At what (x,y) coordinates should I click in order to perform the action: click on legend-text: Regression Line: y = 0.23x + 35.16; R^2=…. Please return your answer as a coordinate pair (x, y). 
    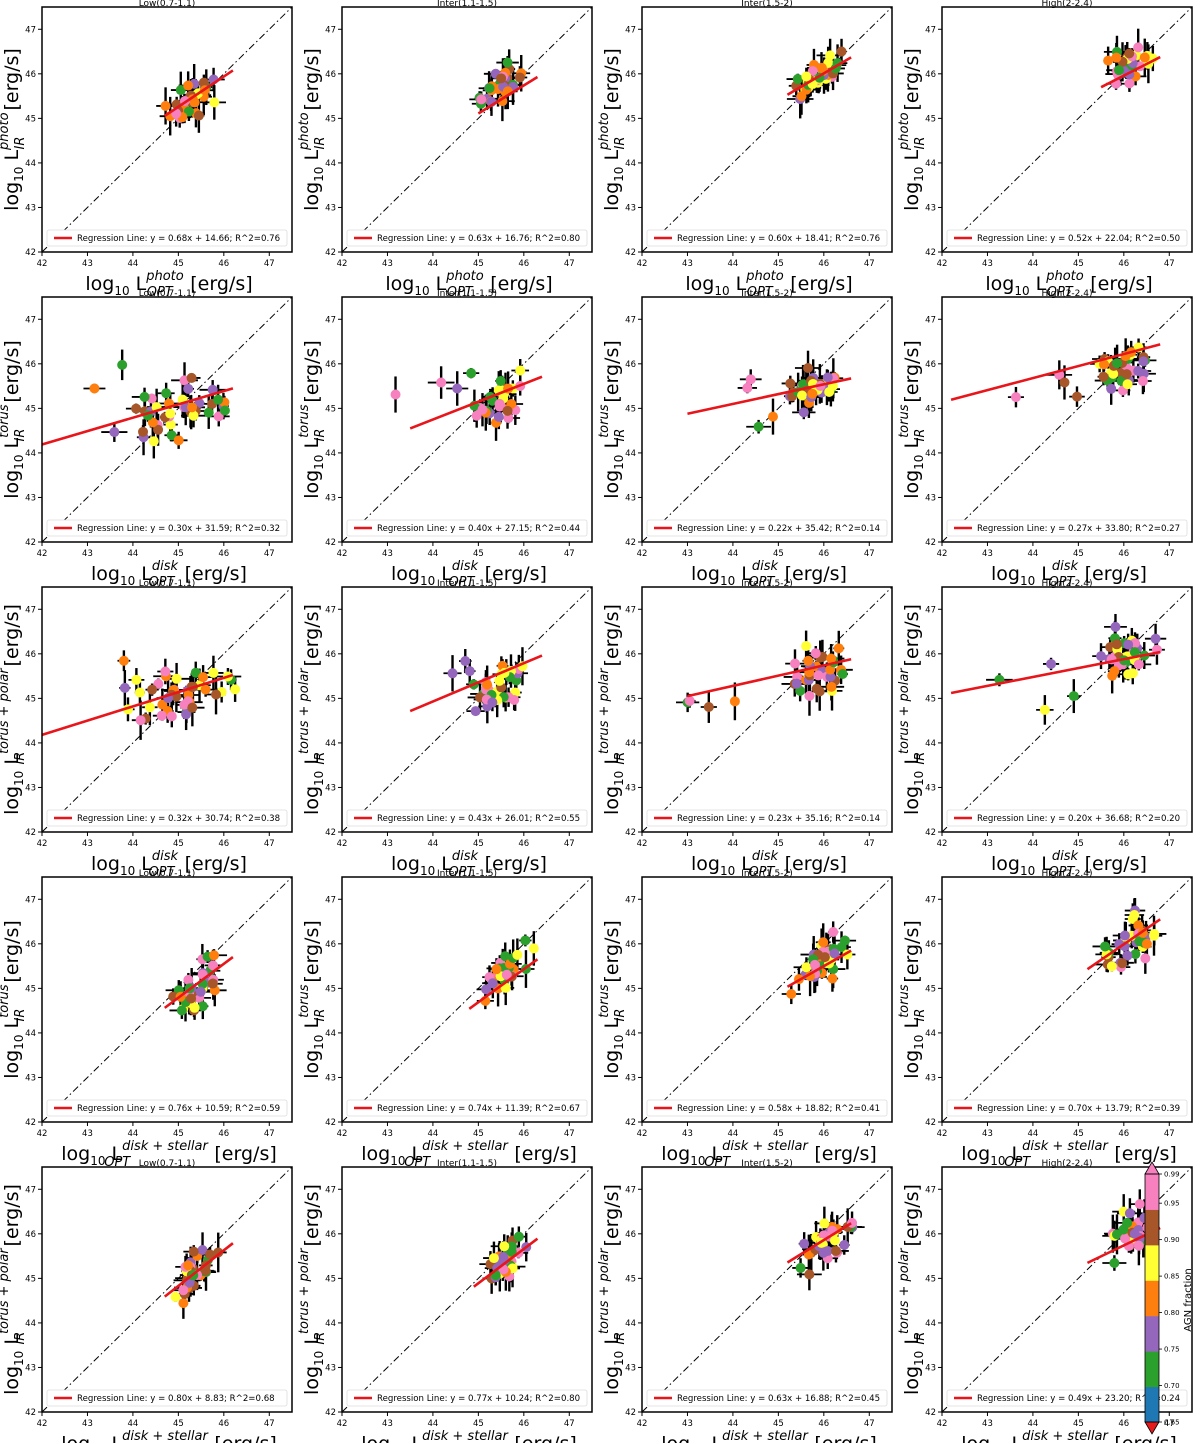
    Looking at the image, I should click on (778, 819).